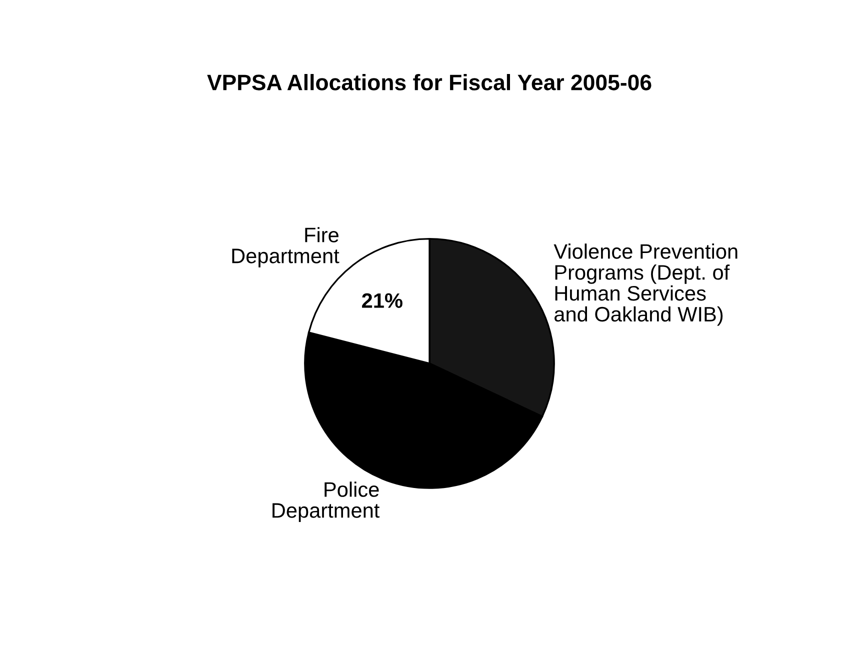  What do you see at coordinates (382, 300) in the screenshot?
I see `data-label: 21%` at bounding box center [382, 300].